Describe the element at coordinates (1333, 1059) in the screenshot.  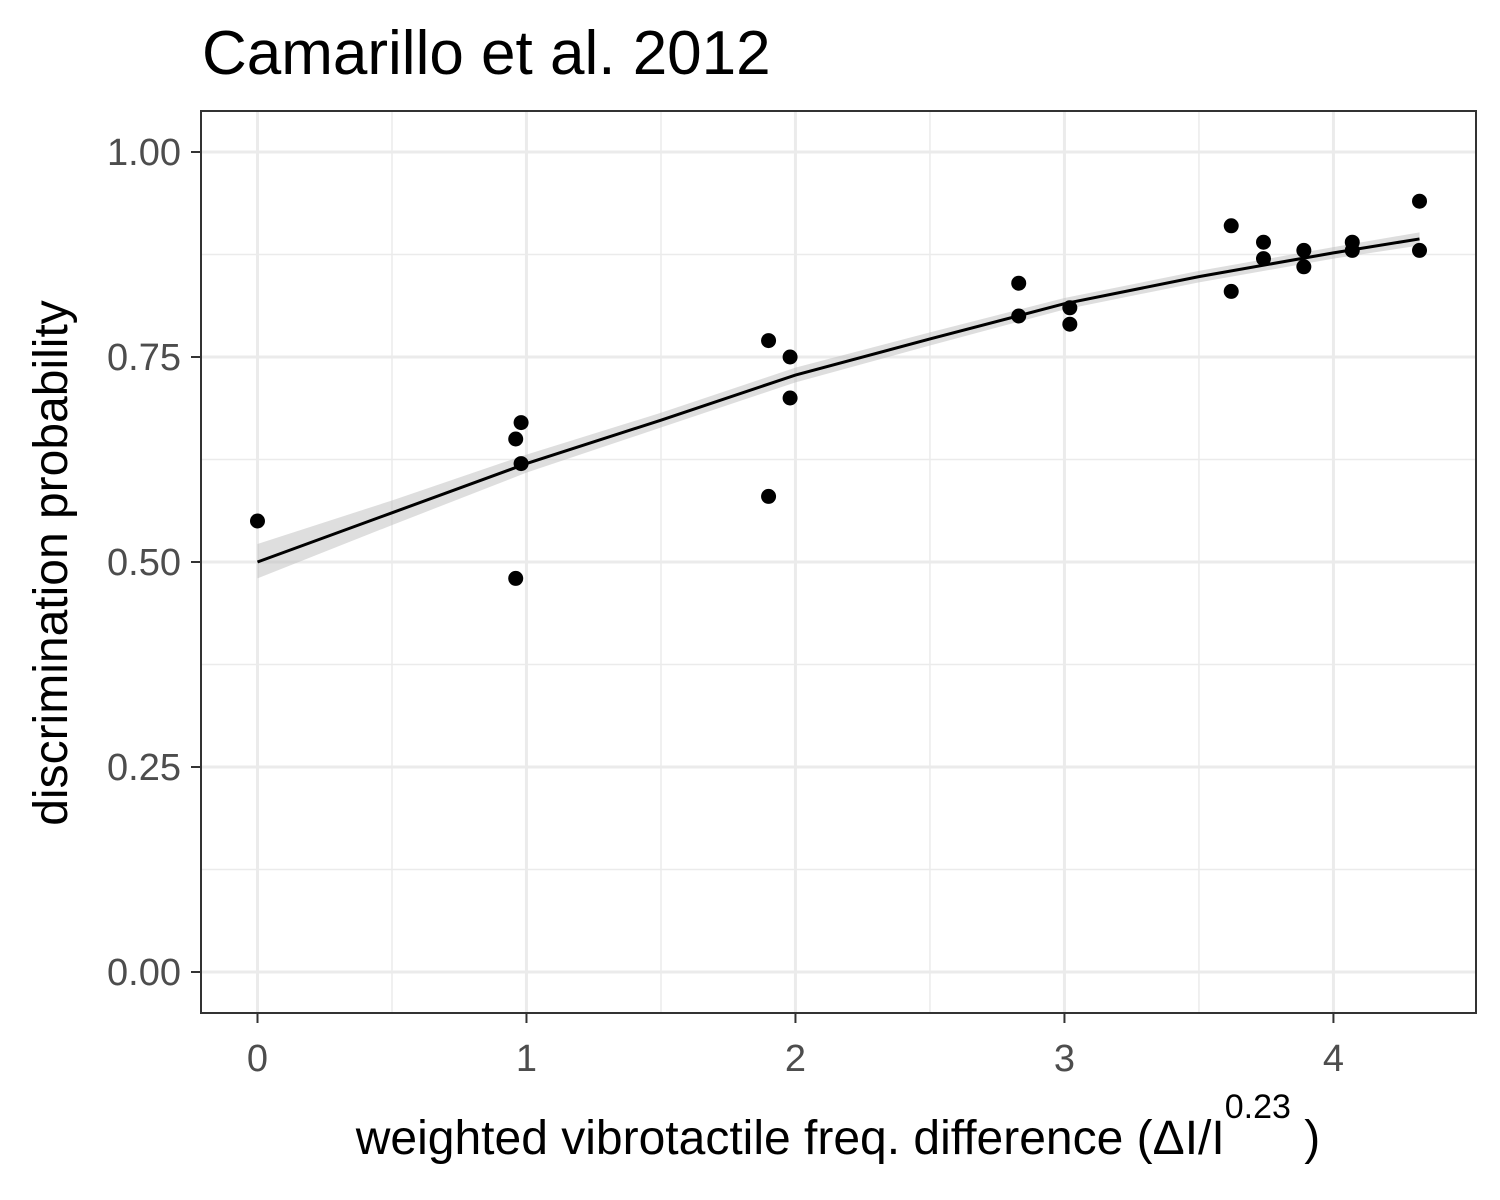
I see `x-tick-label: 4` at that location.